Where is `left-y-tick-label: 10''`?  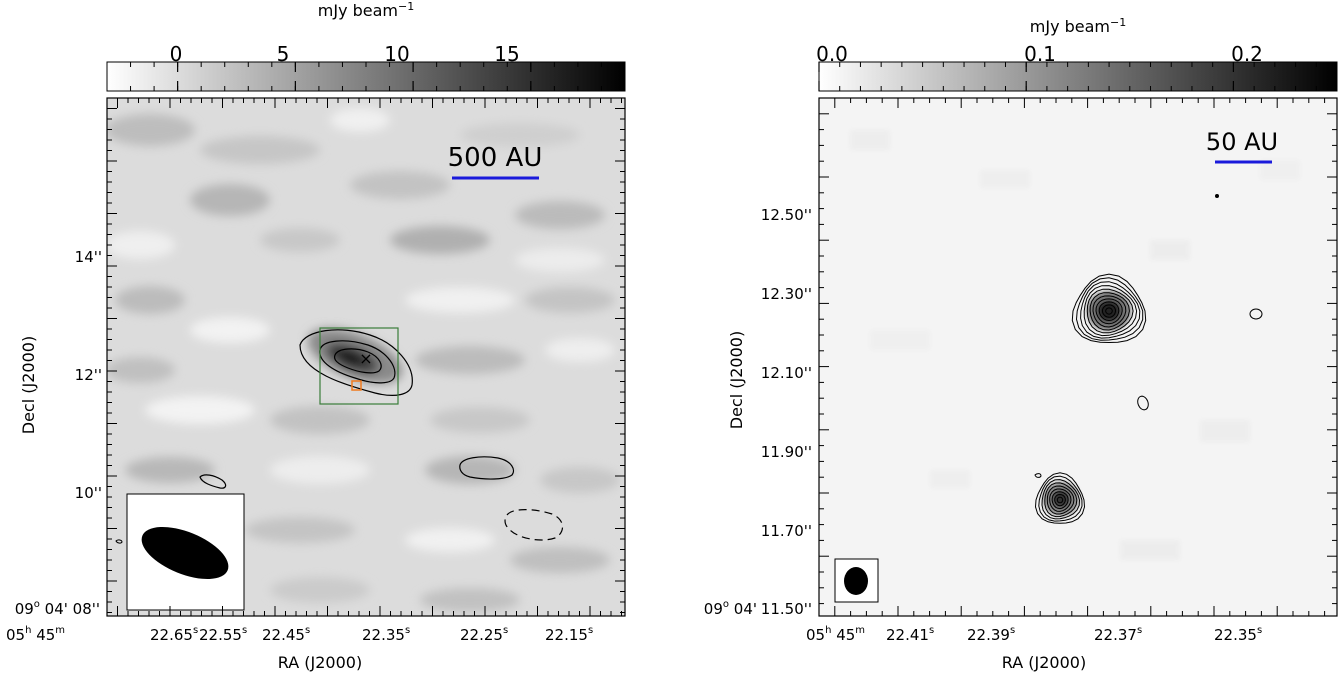
left-y-tick-label: 10'' is located at coordinates (88, 493).